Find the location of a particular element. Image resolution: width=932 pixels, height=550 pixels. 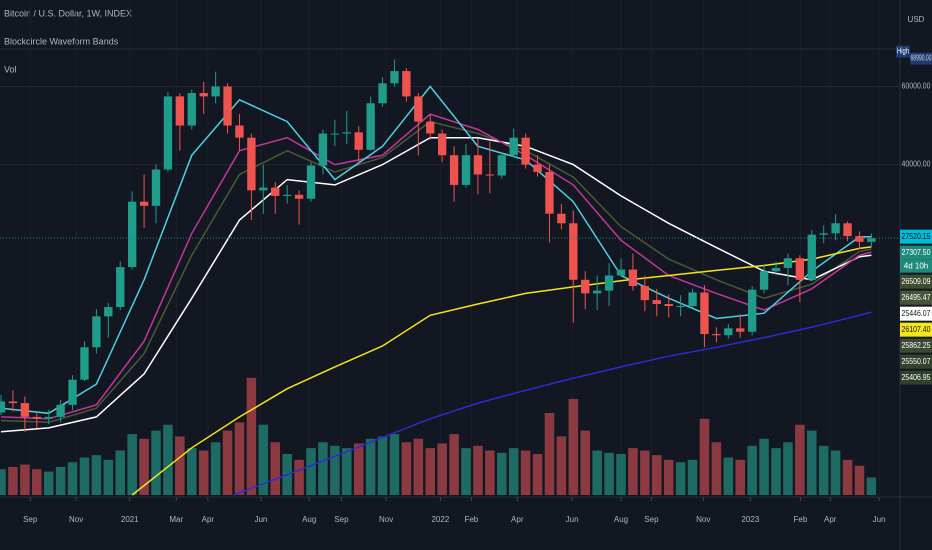

chart-title: Bitcoin / U.S. Dollar, 1W, INDEX is located at coordinates (68, 13).